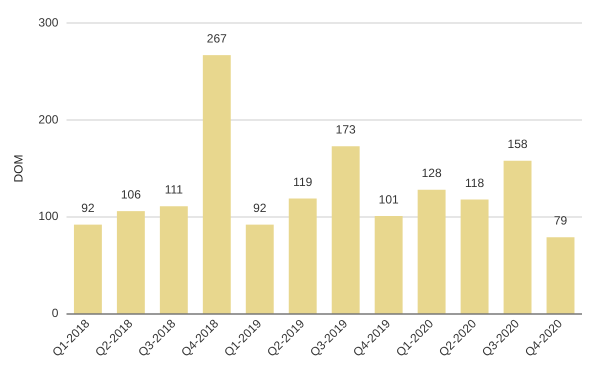 This screenshot has height=371, width=600. Describe the element at coordinates (48, 119) in the screenshot. I see `y-tick-label: 200` at that location.